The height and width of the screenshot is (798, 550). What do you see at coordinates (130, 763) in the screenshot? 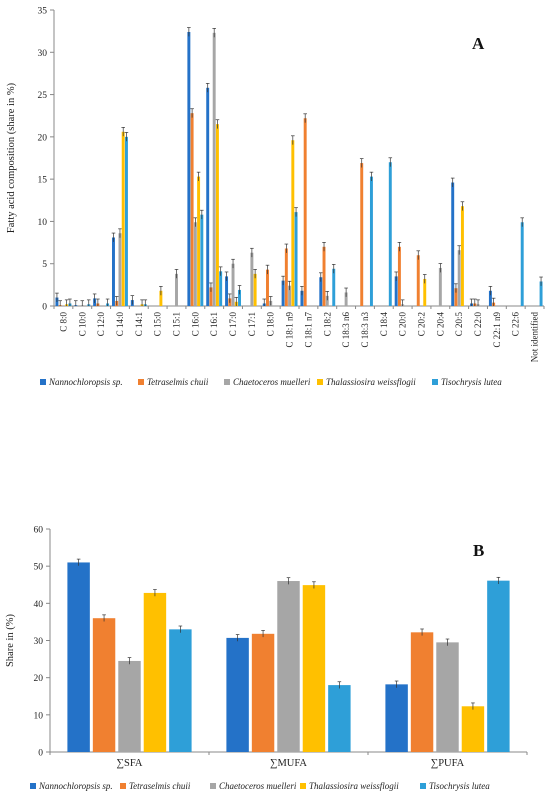
I see `x-tick-label: ∑SFA` at bounding box center [130, 763].